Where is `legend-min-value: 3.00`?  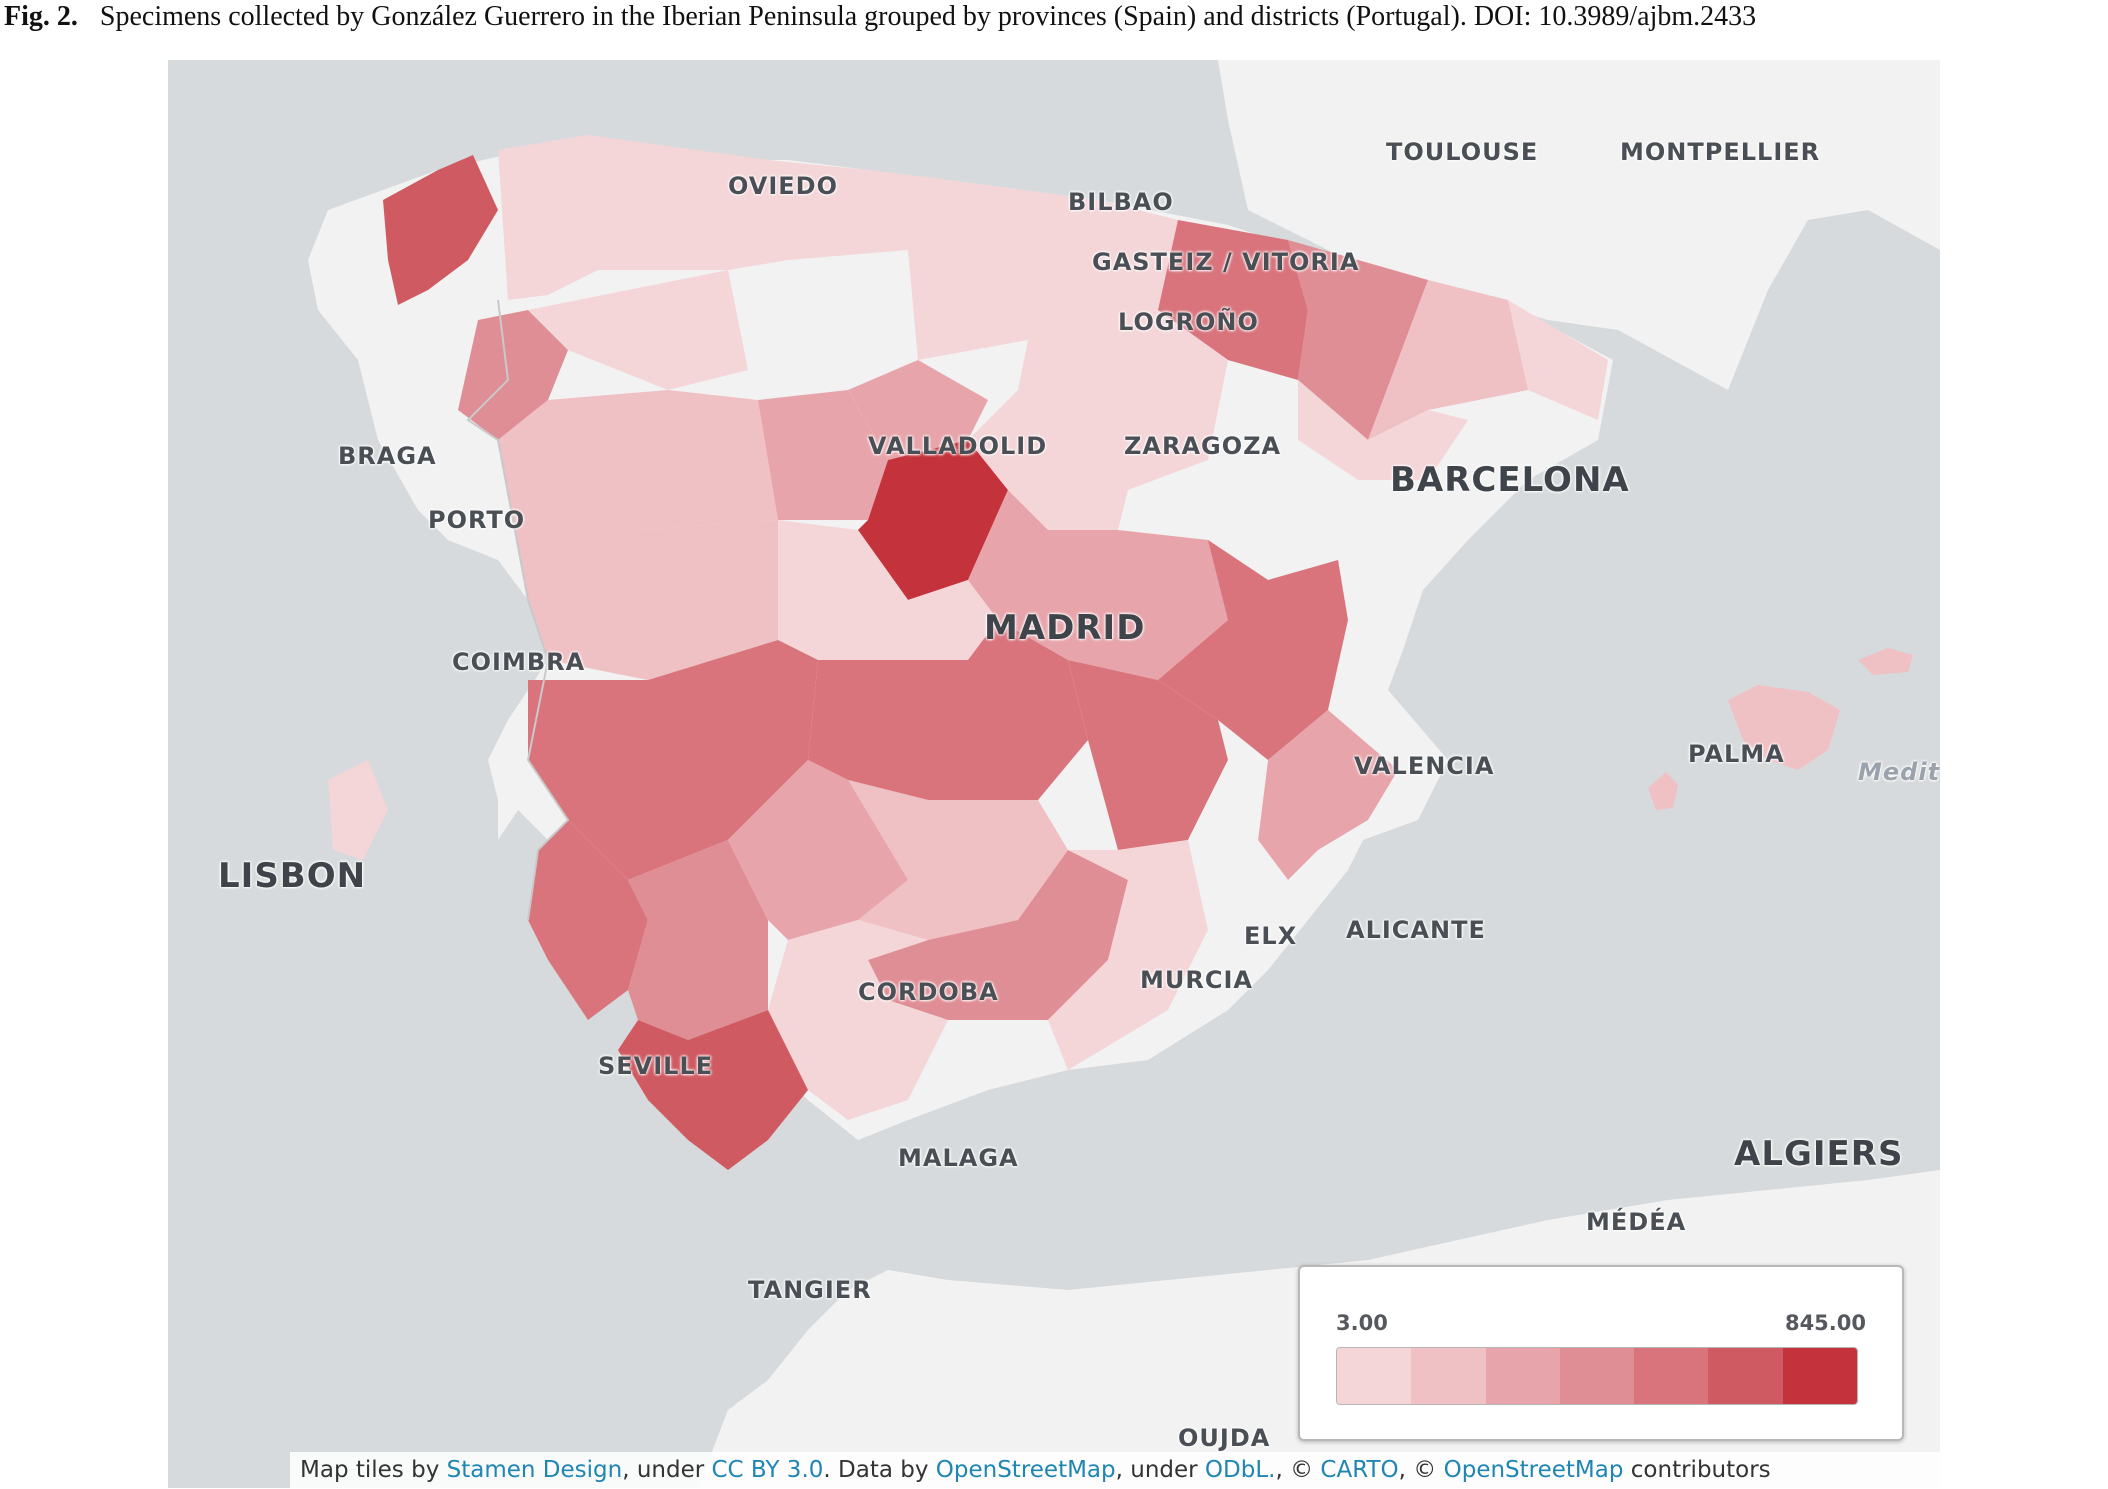 legend-min-value: 3.00 is located at coordinates (1362, 1323).